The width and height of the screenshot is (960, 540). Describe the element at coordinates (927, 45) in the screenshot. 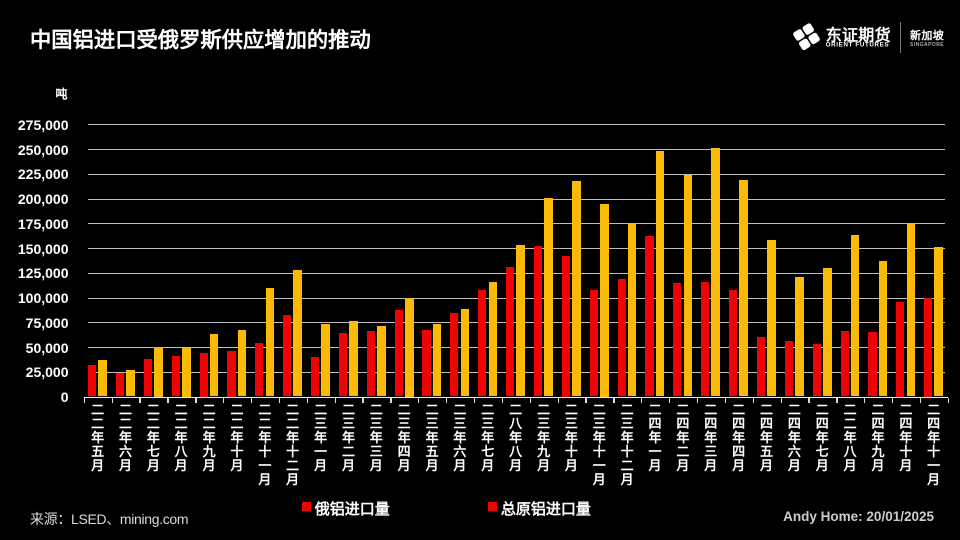

I see `svg-text: SINGAPORE` at that location.